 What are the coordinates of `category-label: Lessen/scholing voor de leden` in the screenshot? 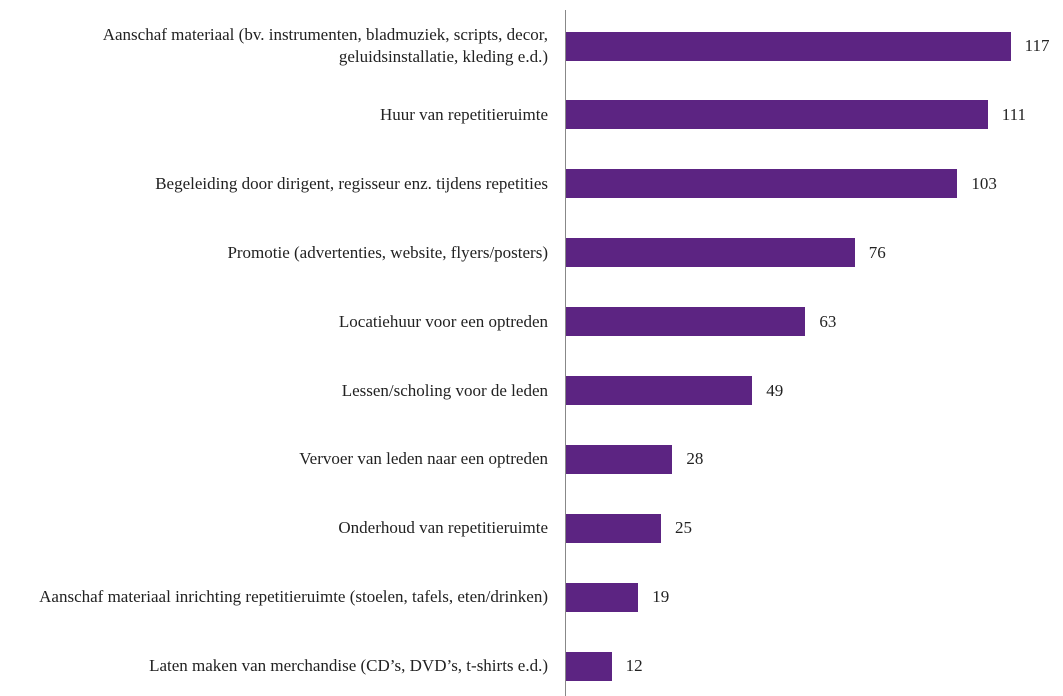 It's located at (444, 390).